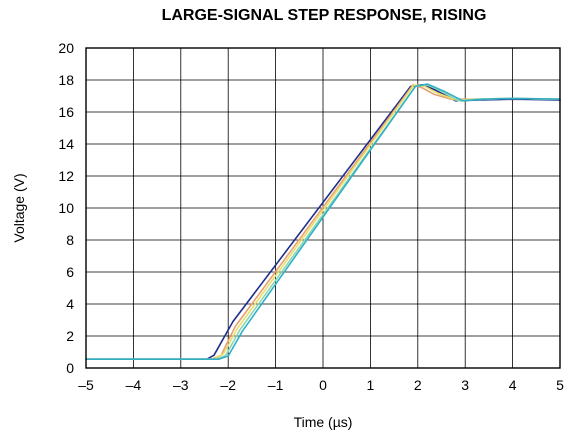 The image size is (573, 435). What do you see at coordinates (228, 385) in the screenshot?
I see `x-tick-label: –2` at bounding box center [228, 385].